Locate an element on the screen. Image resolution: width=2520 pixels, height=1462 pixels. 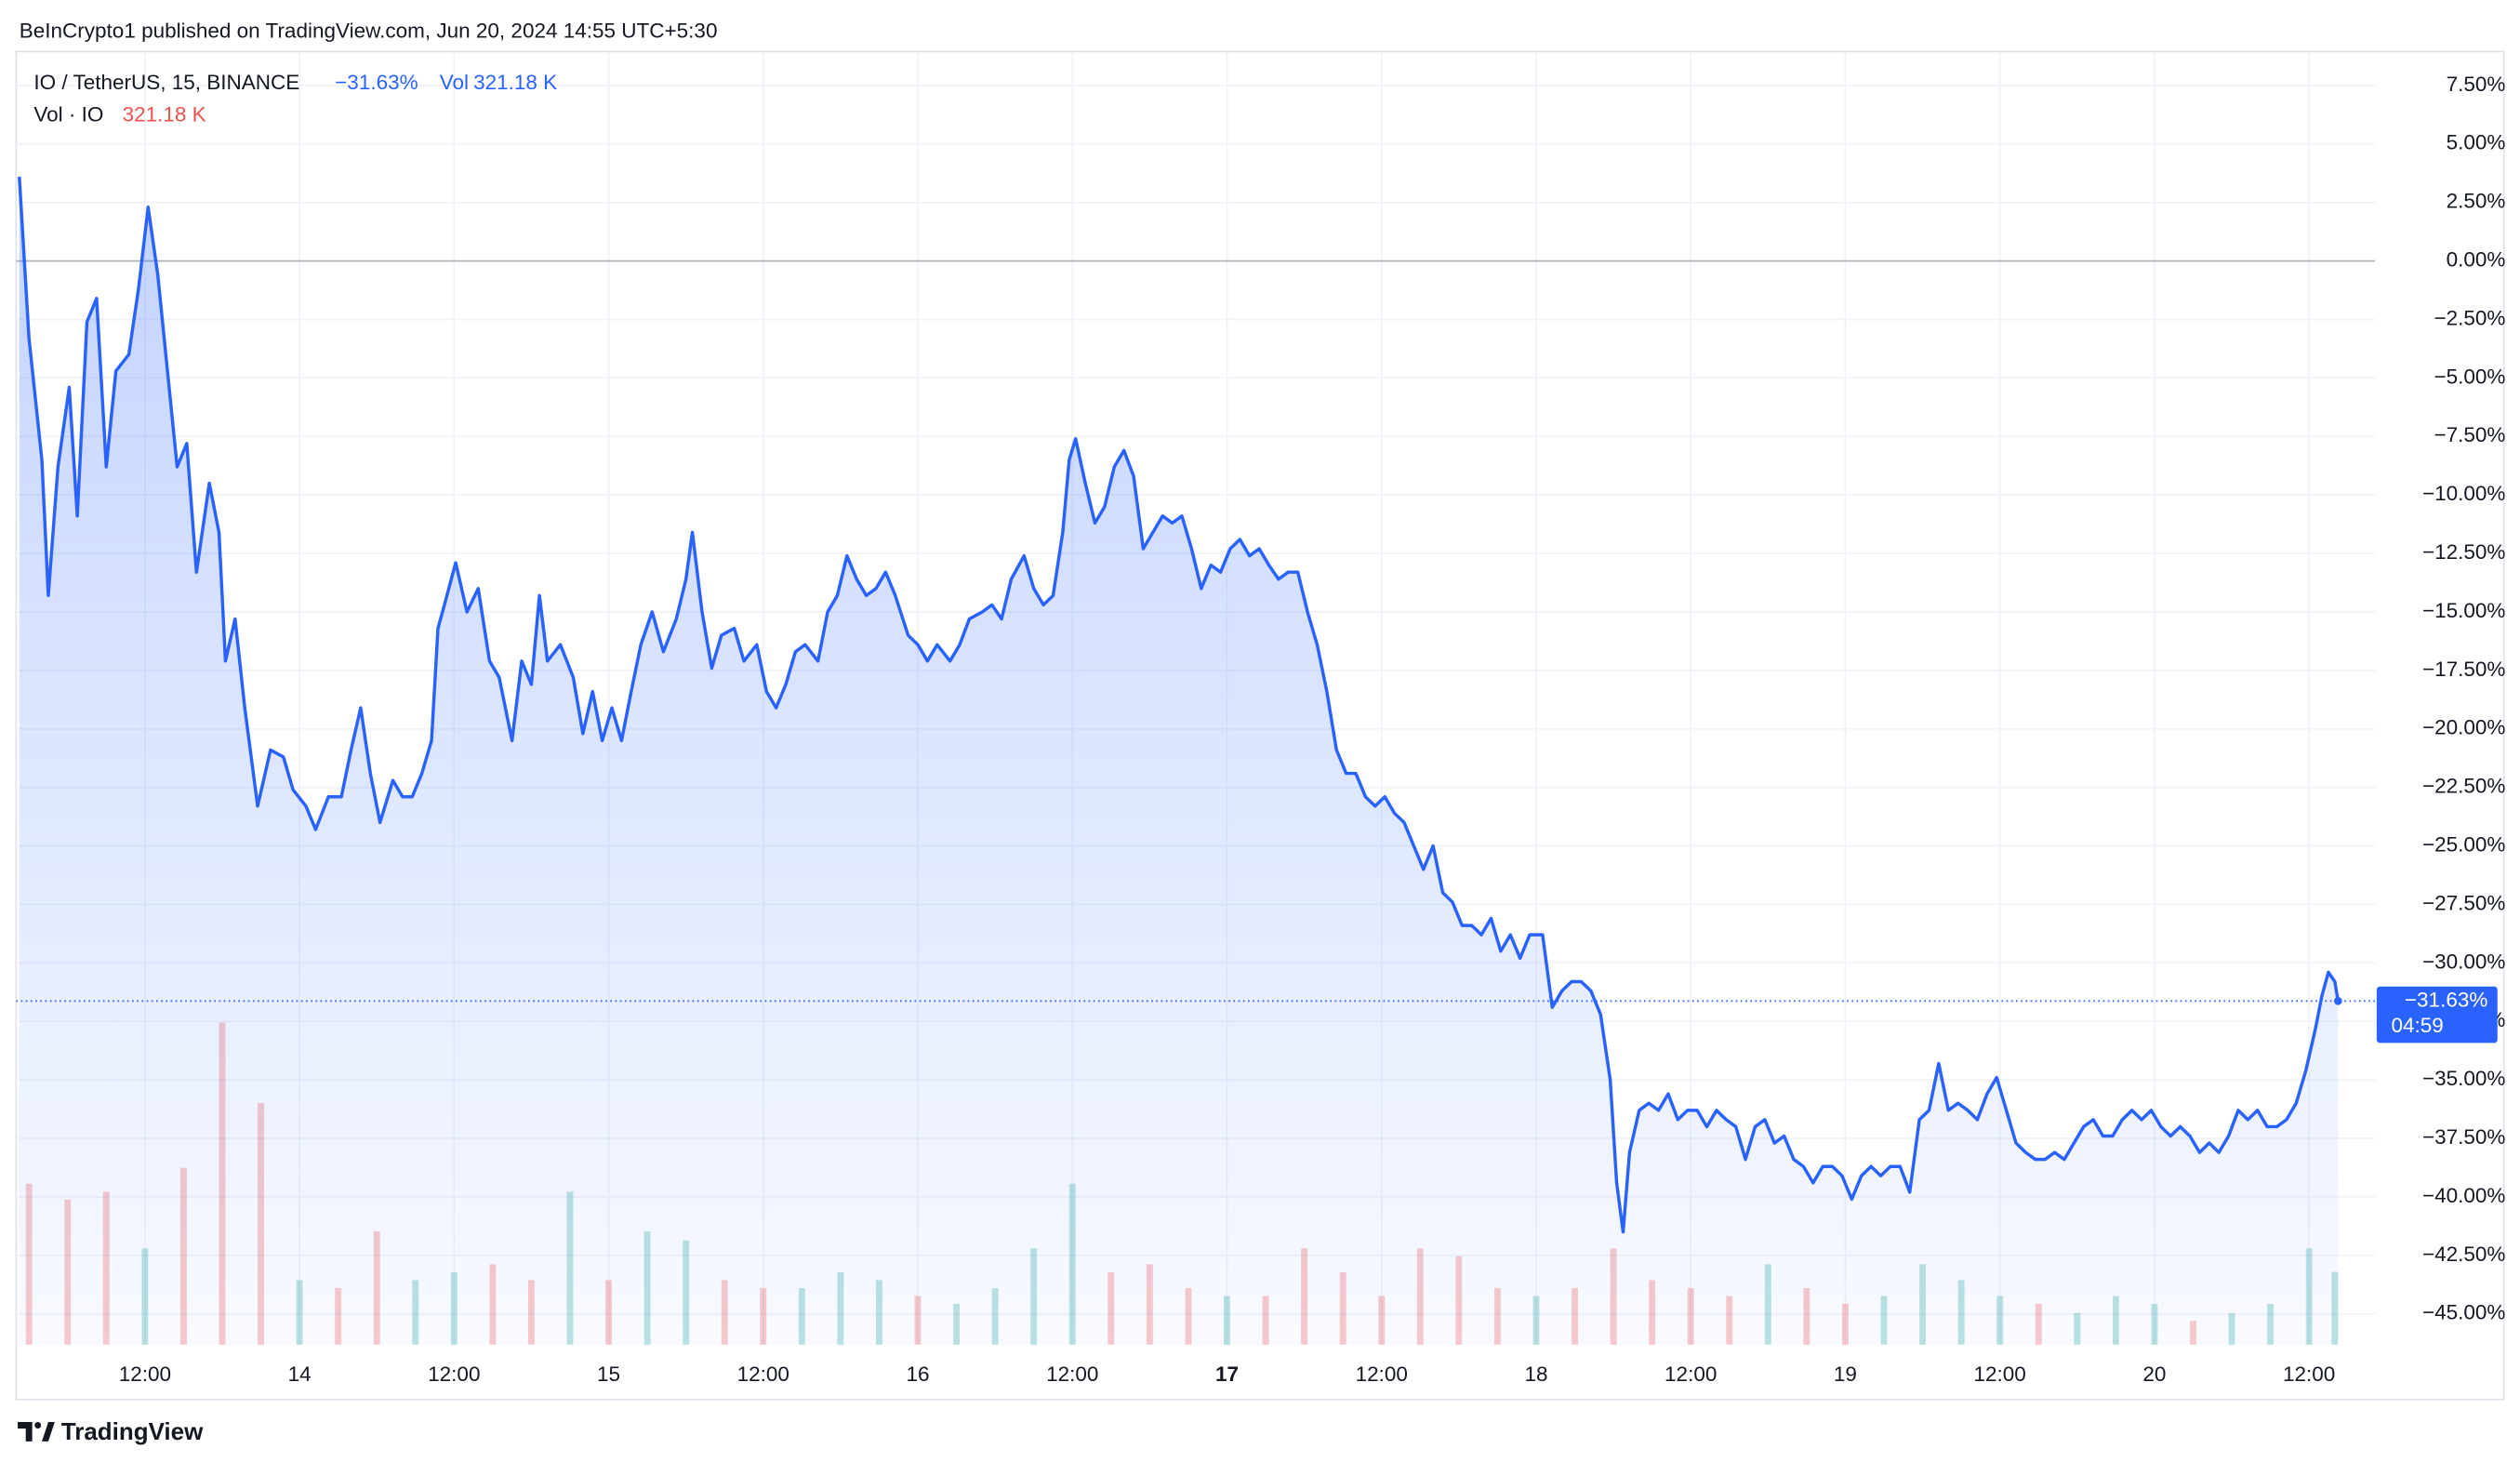
price-box is located at coordinates (2437, 1014).